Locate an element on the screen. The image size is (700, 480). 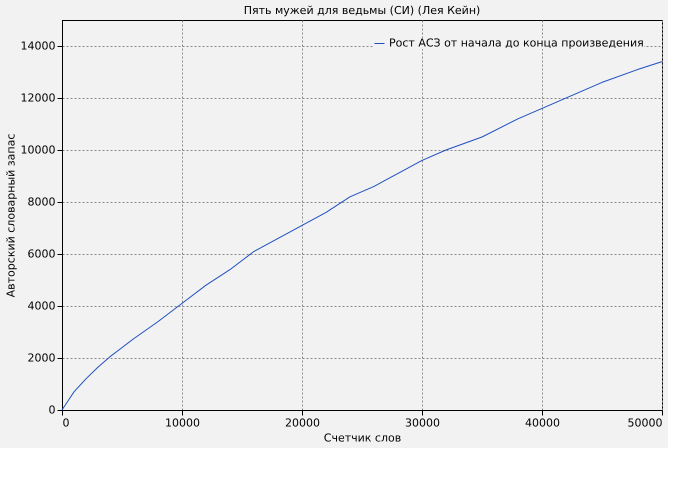
x-tick-label: 40000 is located at coordinates (542, 423).